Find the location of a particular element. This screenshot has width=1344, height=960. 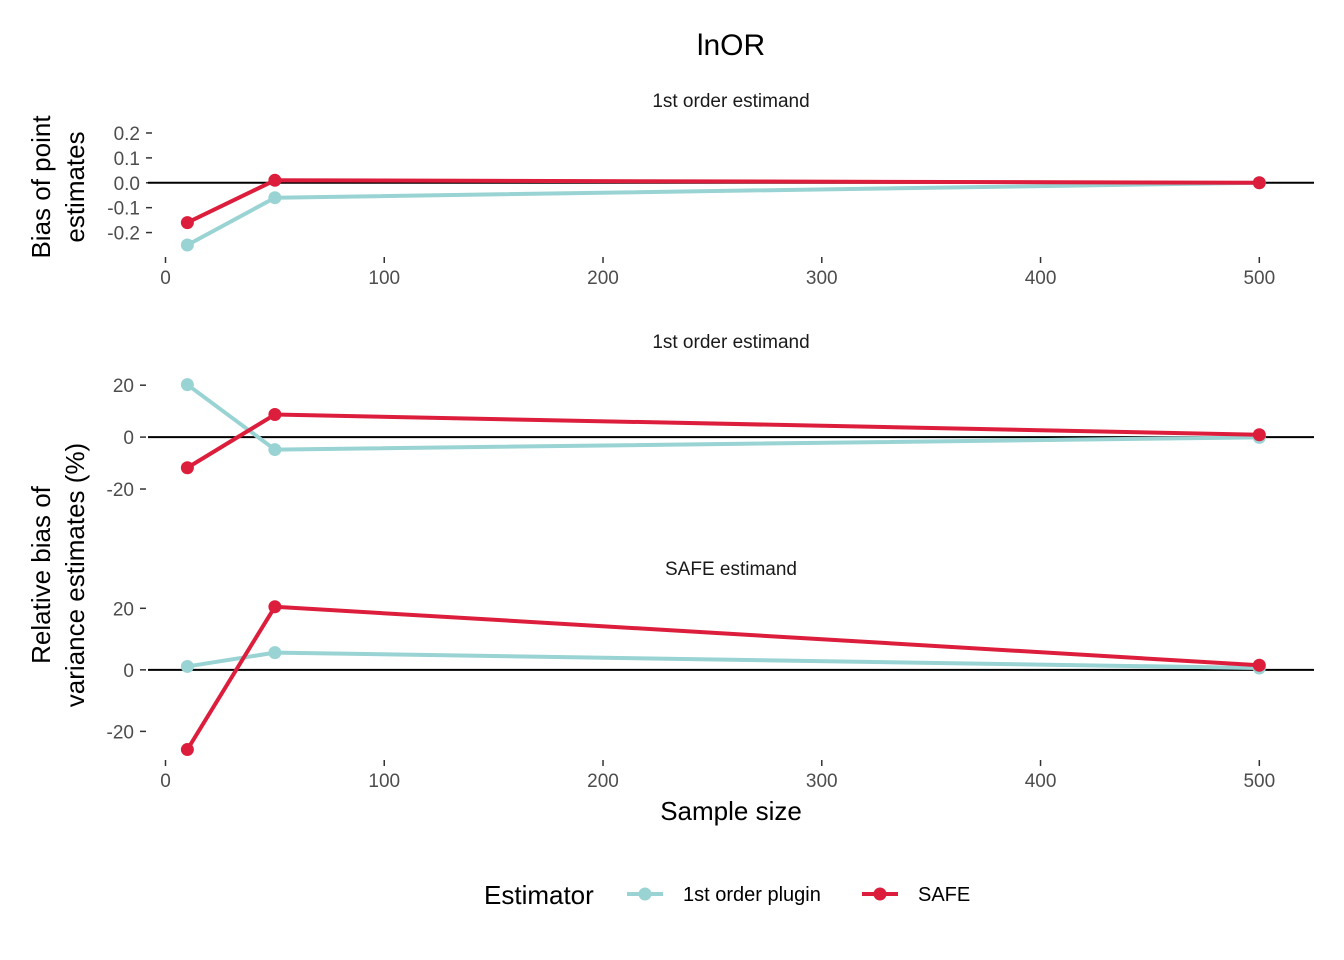

legend-title: Estimator is located at coordinates (539, 895).